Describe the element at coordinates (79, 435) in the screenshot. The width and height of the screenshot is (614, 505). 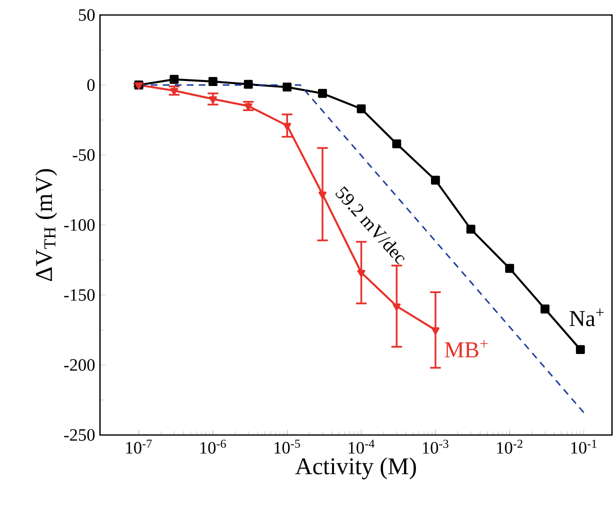
I see `y-tick-label: -250` at that location.